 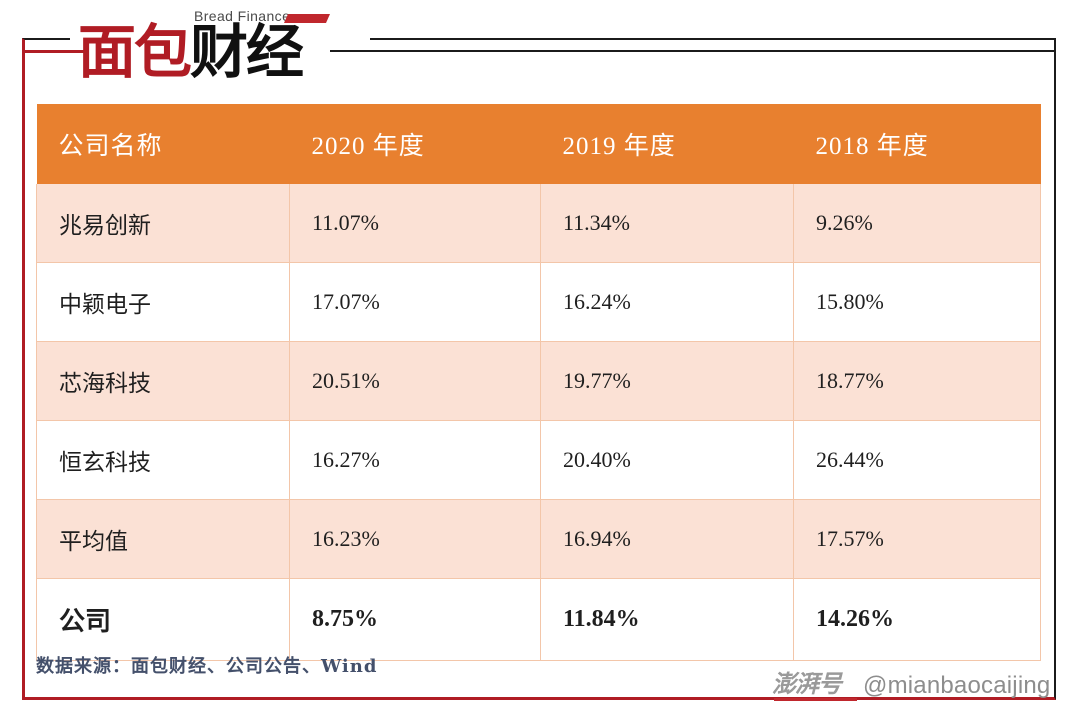 I want to click on cell-value-2020: 11.07%, so click(x=415, y=223).